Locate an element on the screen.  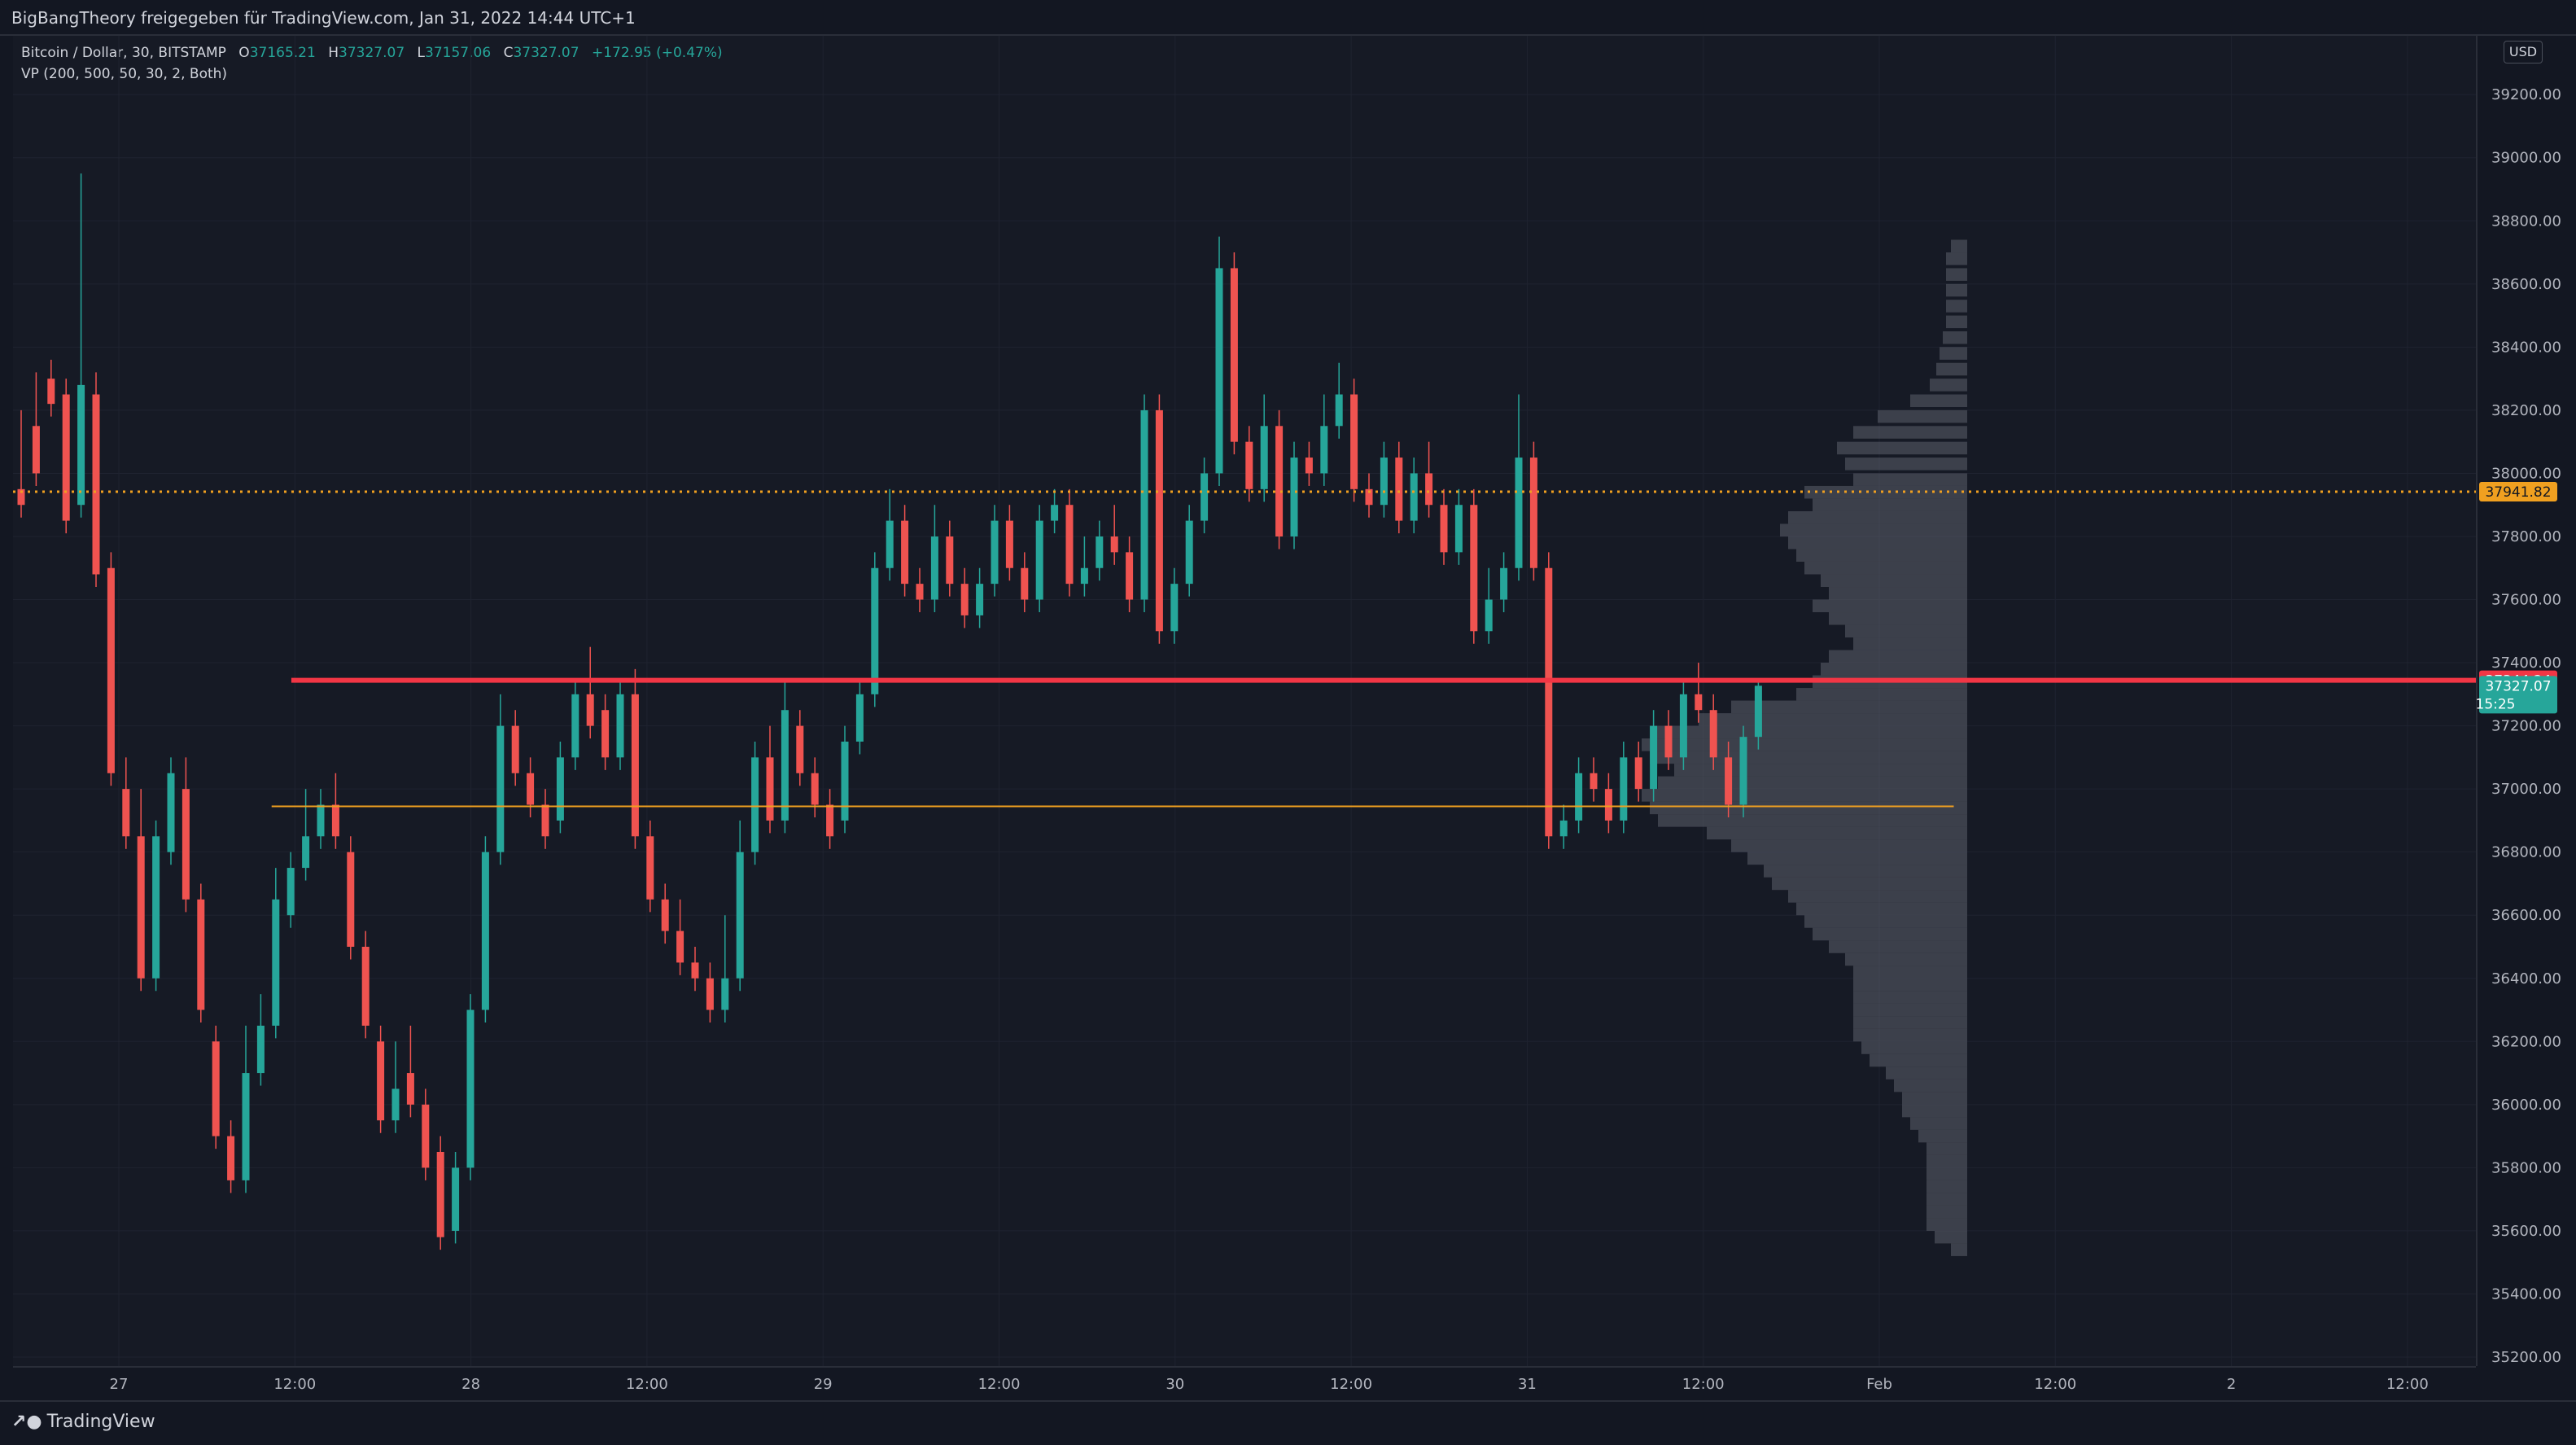
y-tick-label: 37600.00 is located at coordinates (2526, 600).